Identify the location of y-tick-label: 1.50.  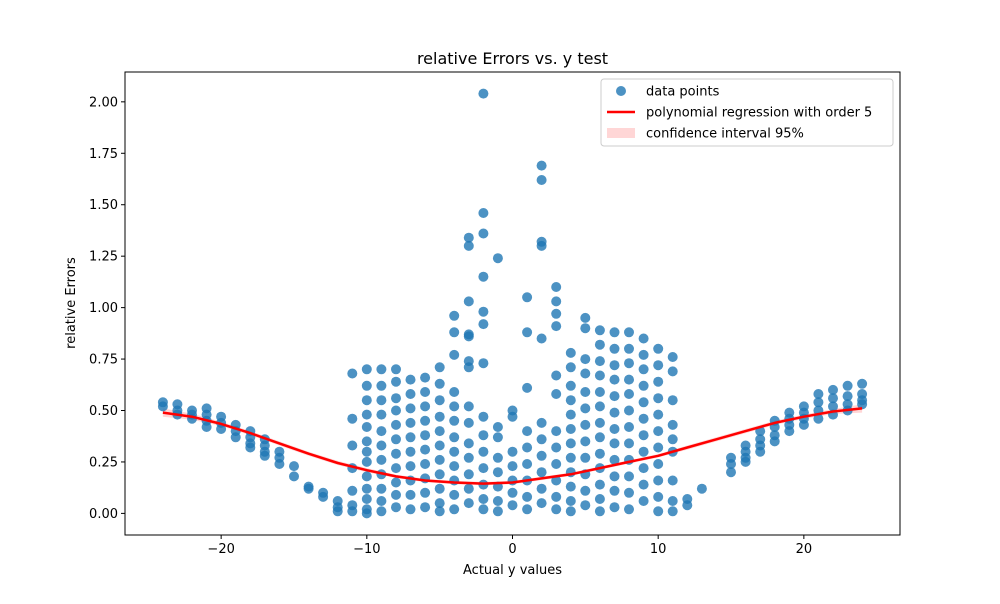
(103, 205).